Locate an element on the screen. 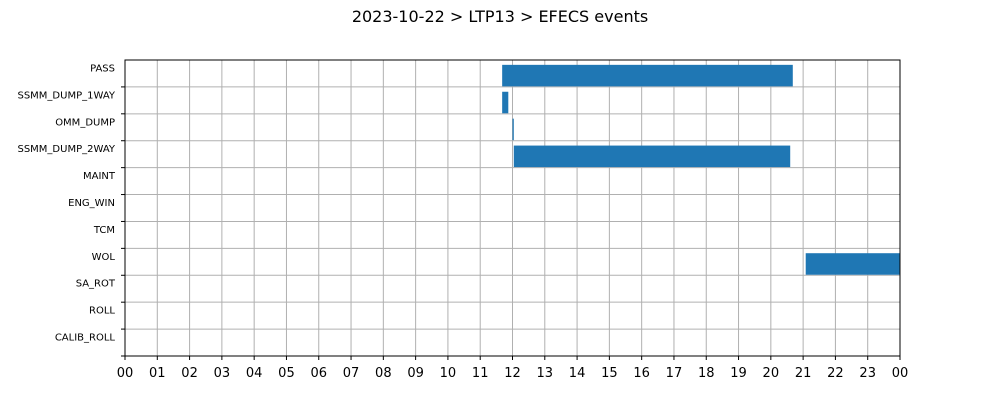 The width and height of the screenshot is (1000, 400). y-tick-label: WOL is located at coordinates (104, 257).